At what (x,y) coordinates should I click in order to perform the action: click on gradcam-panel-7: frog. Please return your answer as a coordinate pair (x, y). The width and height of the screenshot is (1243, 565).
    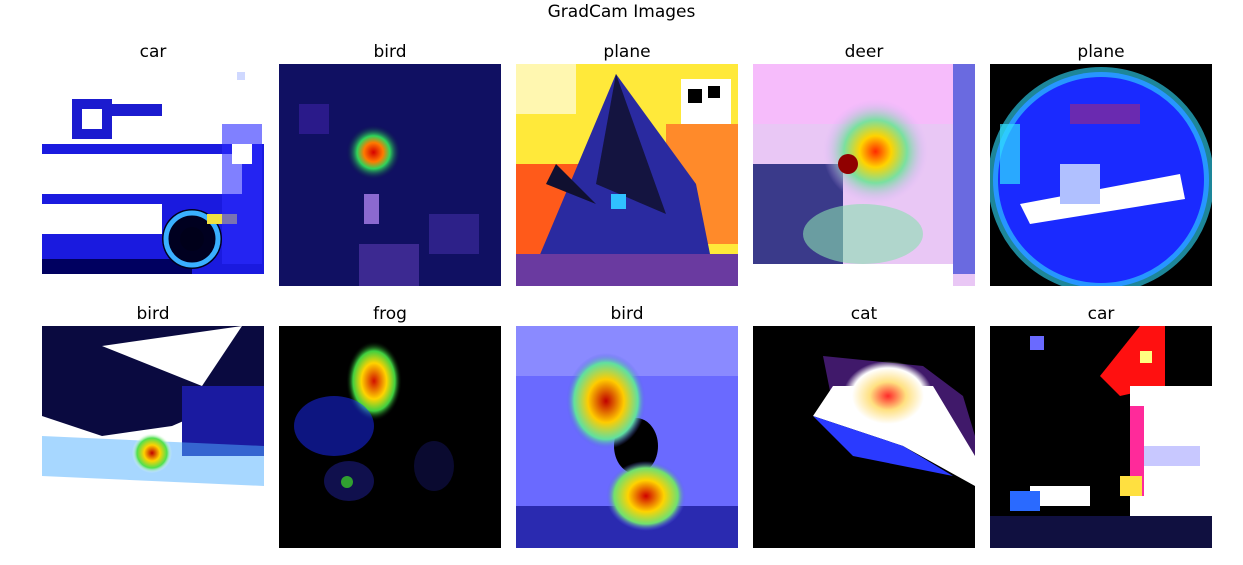
    Looking at the image, I should click on (390, 425).